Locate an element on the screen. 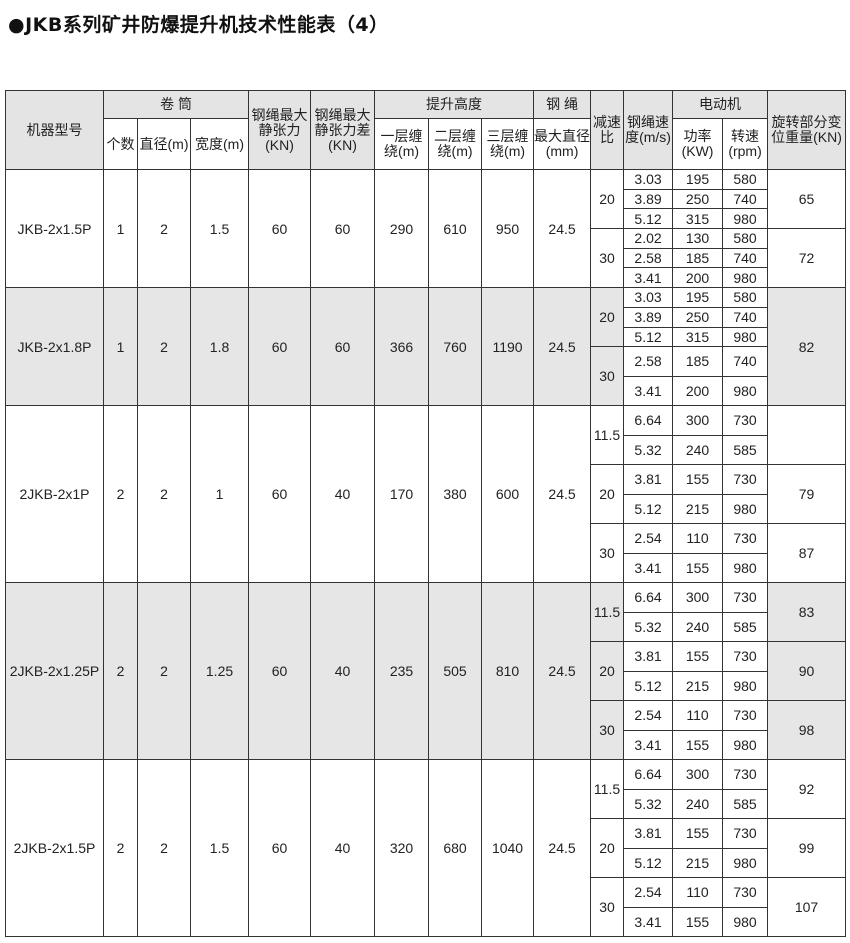 The height and width of the screenshot is (943, 850). layer3-cell: 810 is located at coordinates (508, 671).